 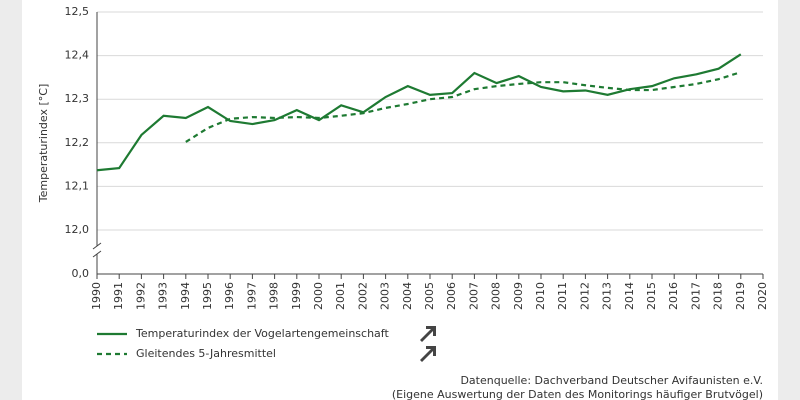 What do you see at coordinates (518, 296) in the screenshot?
I see `x-tick-label: 2009` at bounding box center [518, 296].